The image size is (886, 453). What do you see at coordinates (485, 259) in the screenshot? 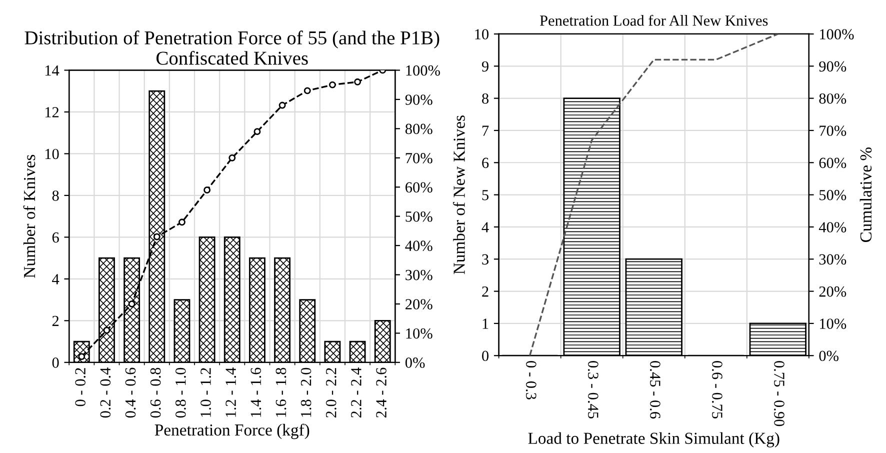
I see `y-tick-label: 3` at bounding box center [485, 259].